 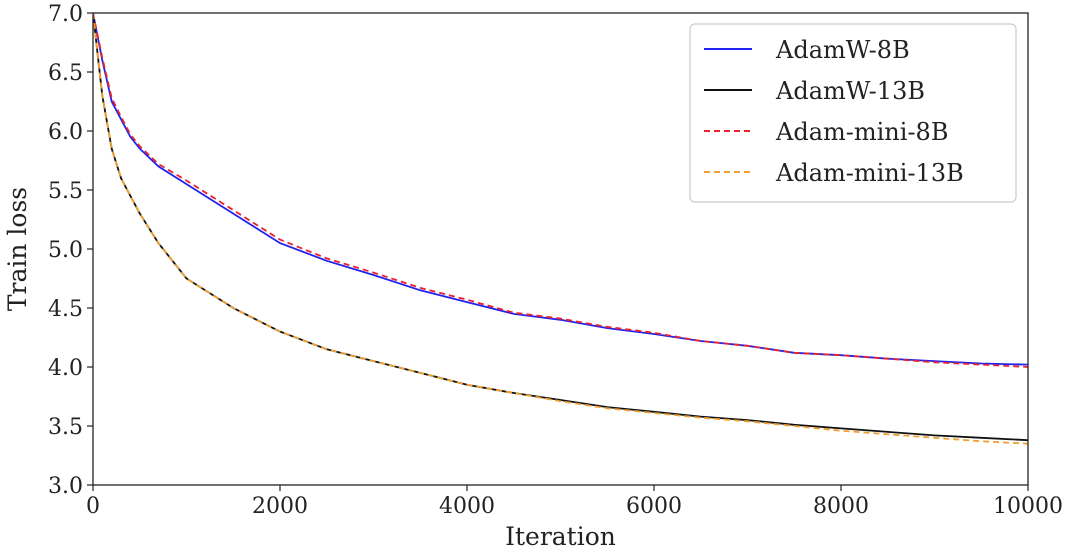 I want to click on legend-box, so click(x=853, y=113).